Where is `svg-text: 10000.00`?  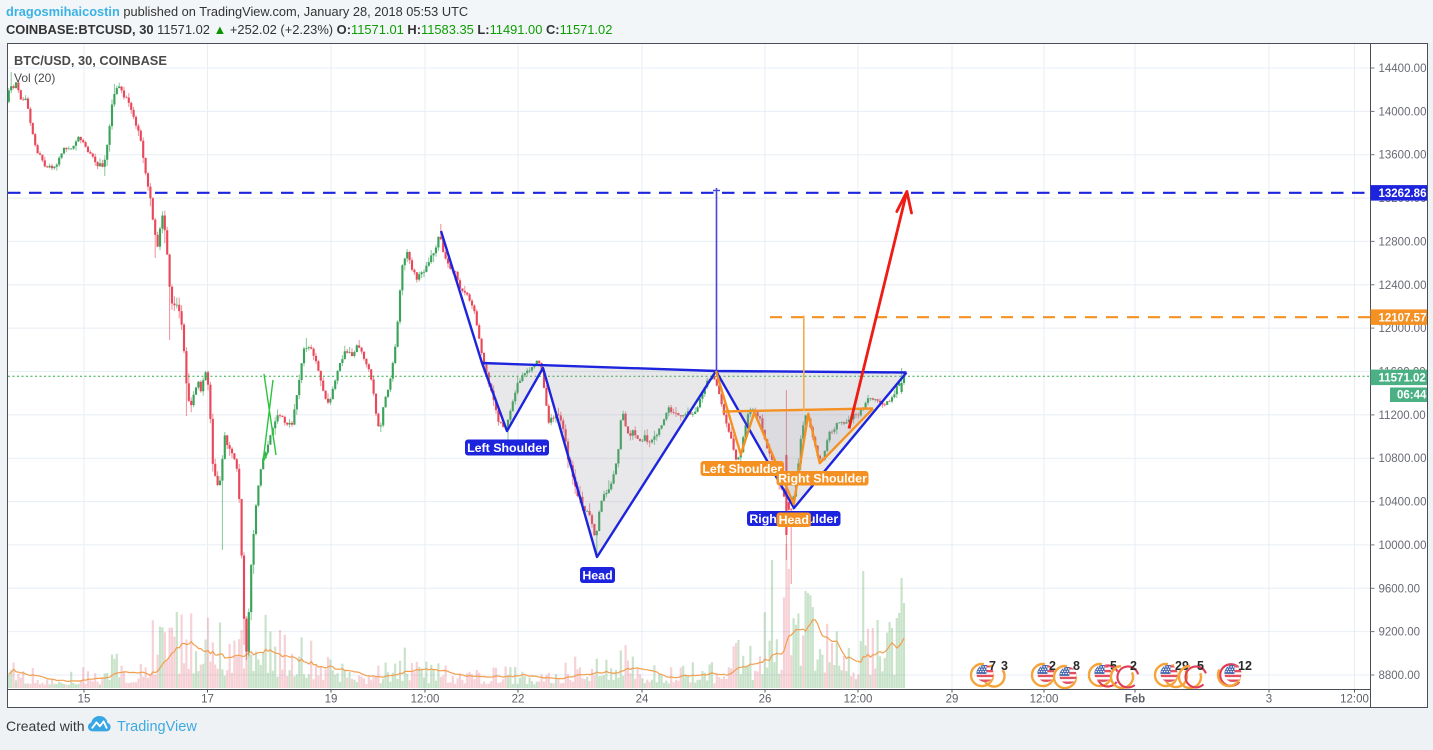
svg-text: 10000.00 is located at coordinates (1403, 546).